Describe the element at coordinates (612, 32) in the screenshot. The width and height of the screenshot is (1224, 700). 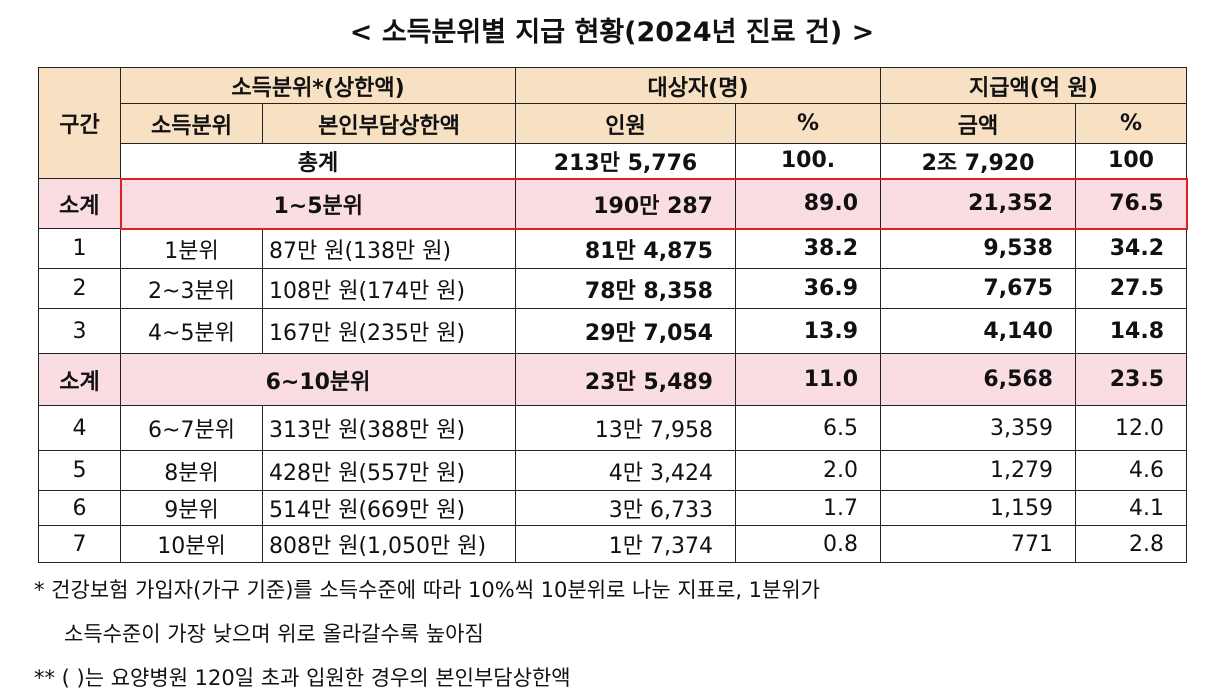
I see `title: < 소득분위별 지급 현황(2024년 진료 건) >` at that location.